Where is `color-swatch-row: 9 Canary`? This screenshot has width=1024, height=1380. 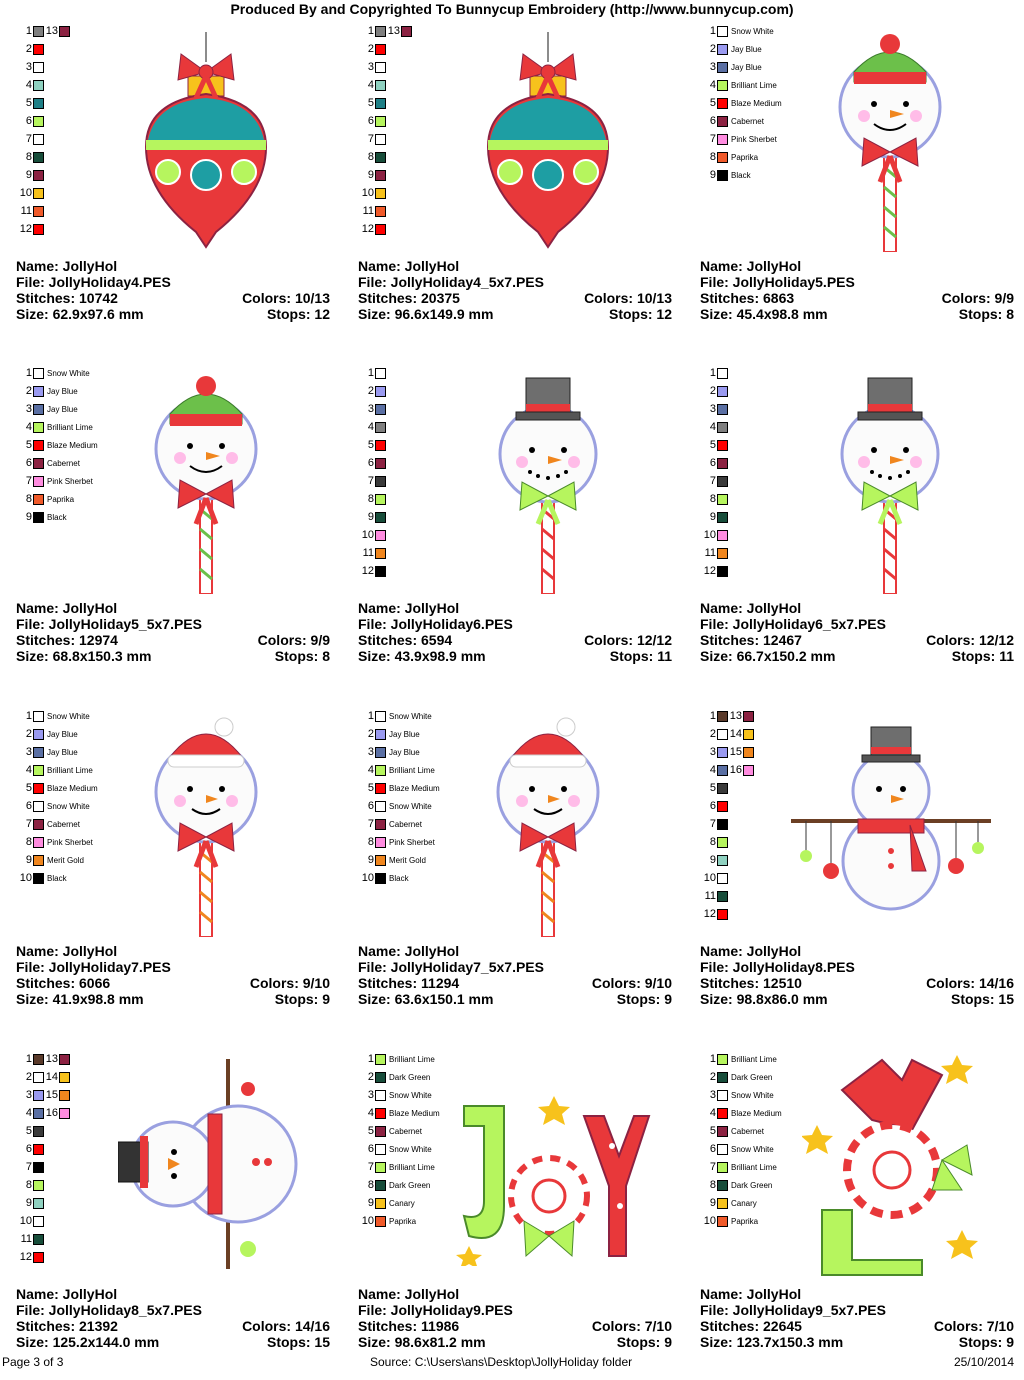
color-swatch-row: 9 Canary is located at coordinates (387, 1203).